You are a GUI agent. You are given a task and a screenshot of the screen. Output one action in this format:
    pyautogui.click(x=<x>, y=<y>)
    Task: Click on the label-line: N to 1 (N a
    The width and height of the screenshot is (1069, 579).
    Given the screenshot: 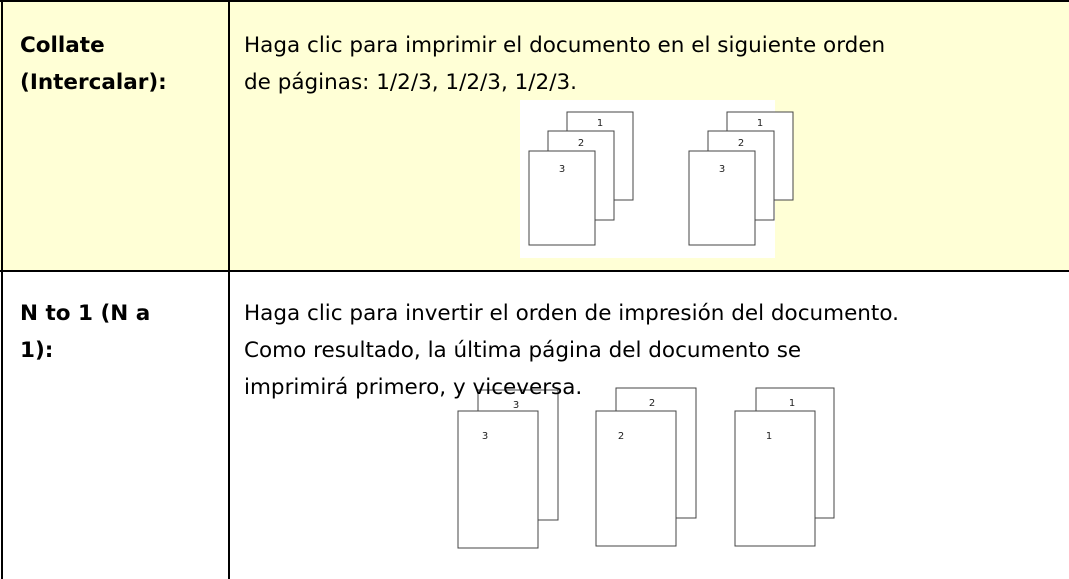 What is the action you would take?
    pyautogui.click(x=85, y=313)
    